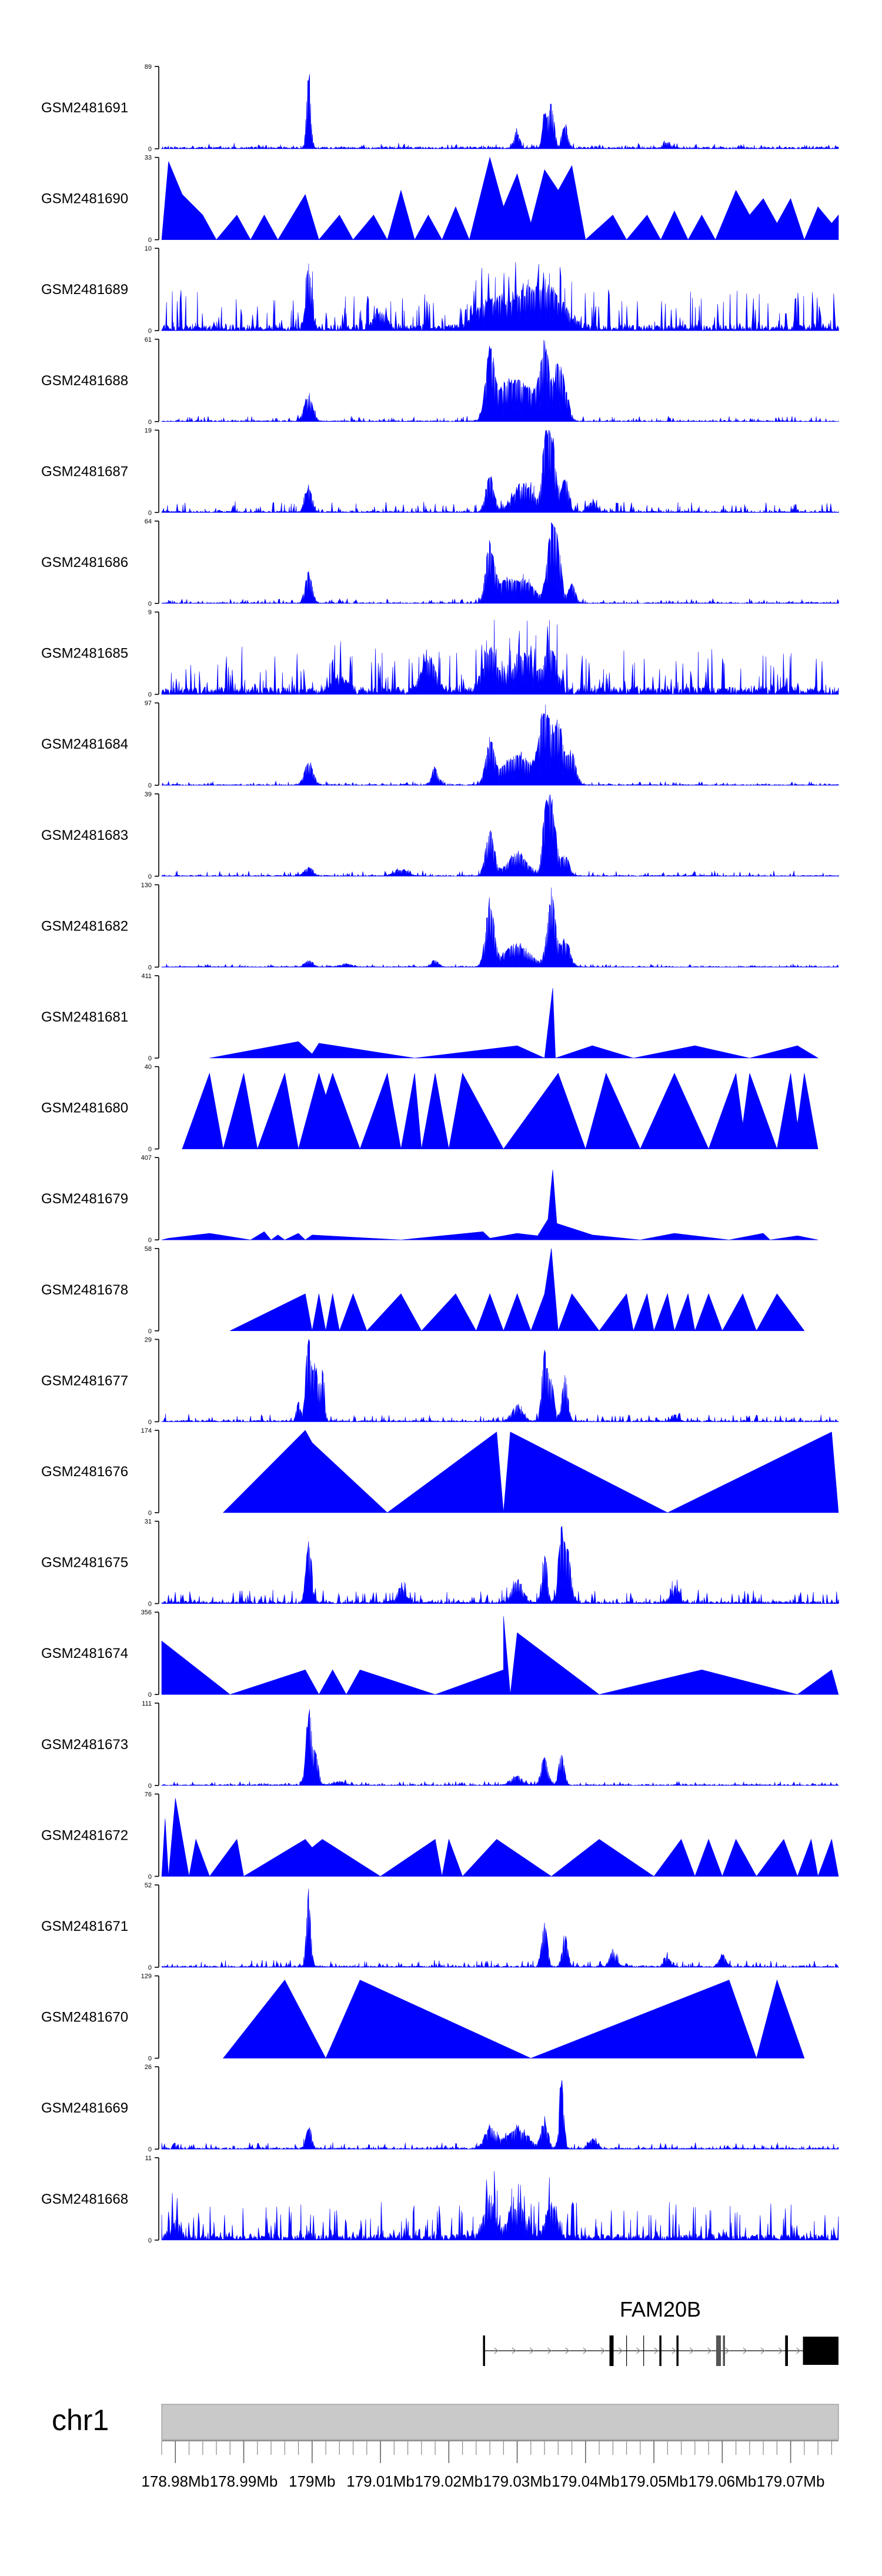 The width and height of the screenshot is (882, 2576). I want to click on chromosome-ideogram-bar, so click(500, 2422).